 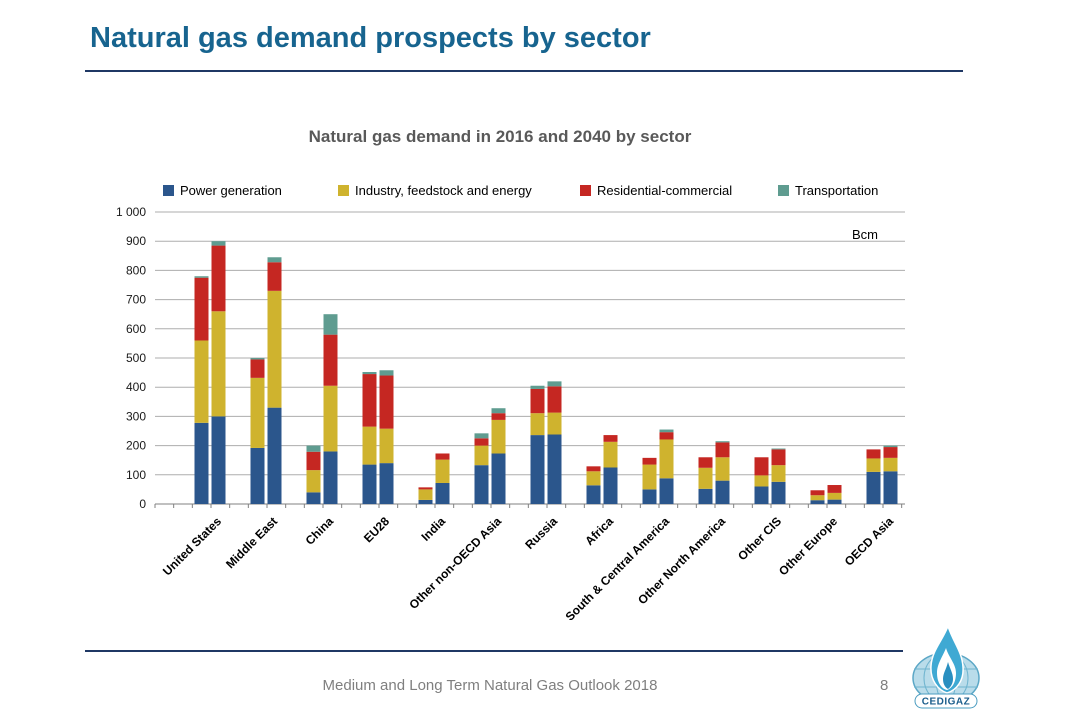 What do you see at coordinates (136, 416) in the screenshot?
I see `y-tick-label: 300` at bounding box center [136, 416].